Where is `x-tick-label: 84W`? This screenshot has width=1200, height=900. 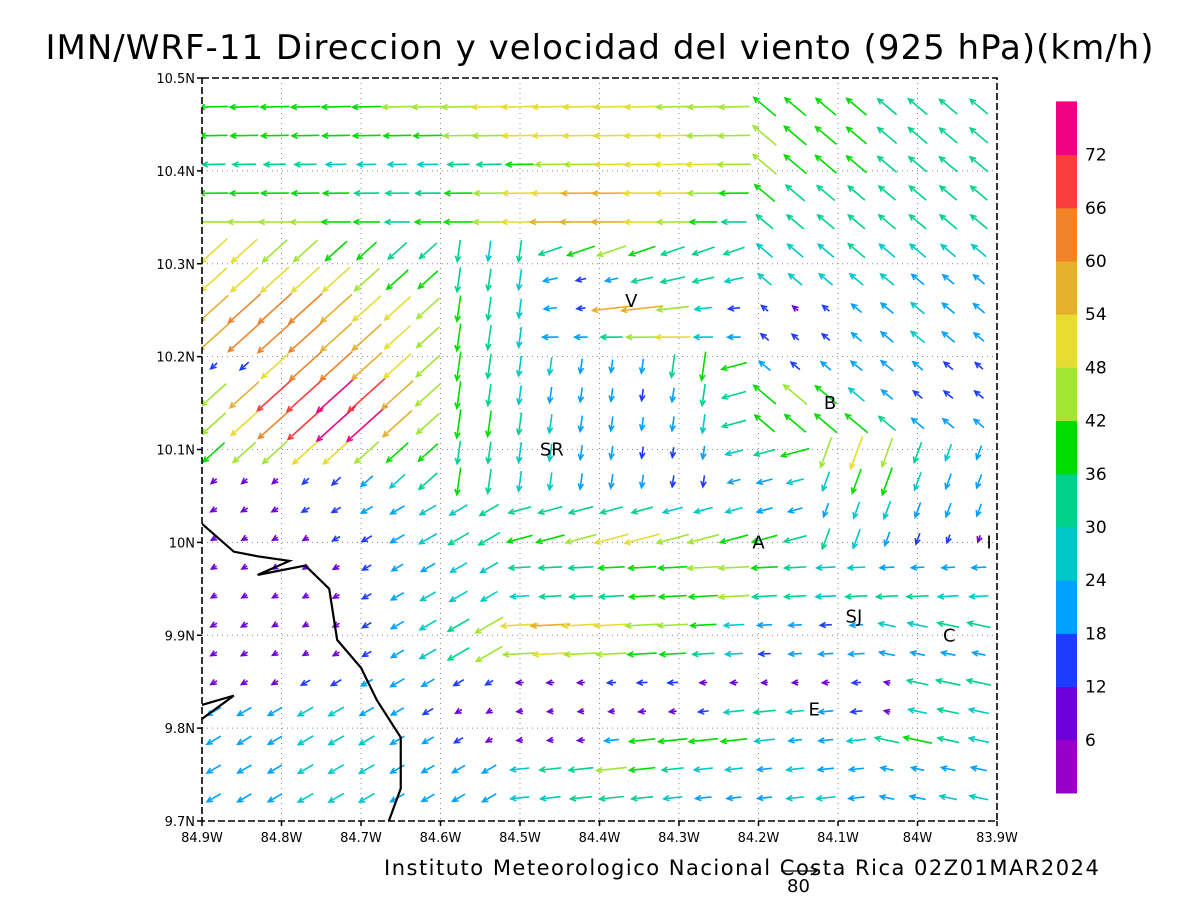
x-tick-label: 84W is located at coordinates (918, 838).